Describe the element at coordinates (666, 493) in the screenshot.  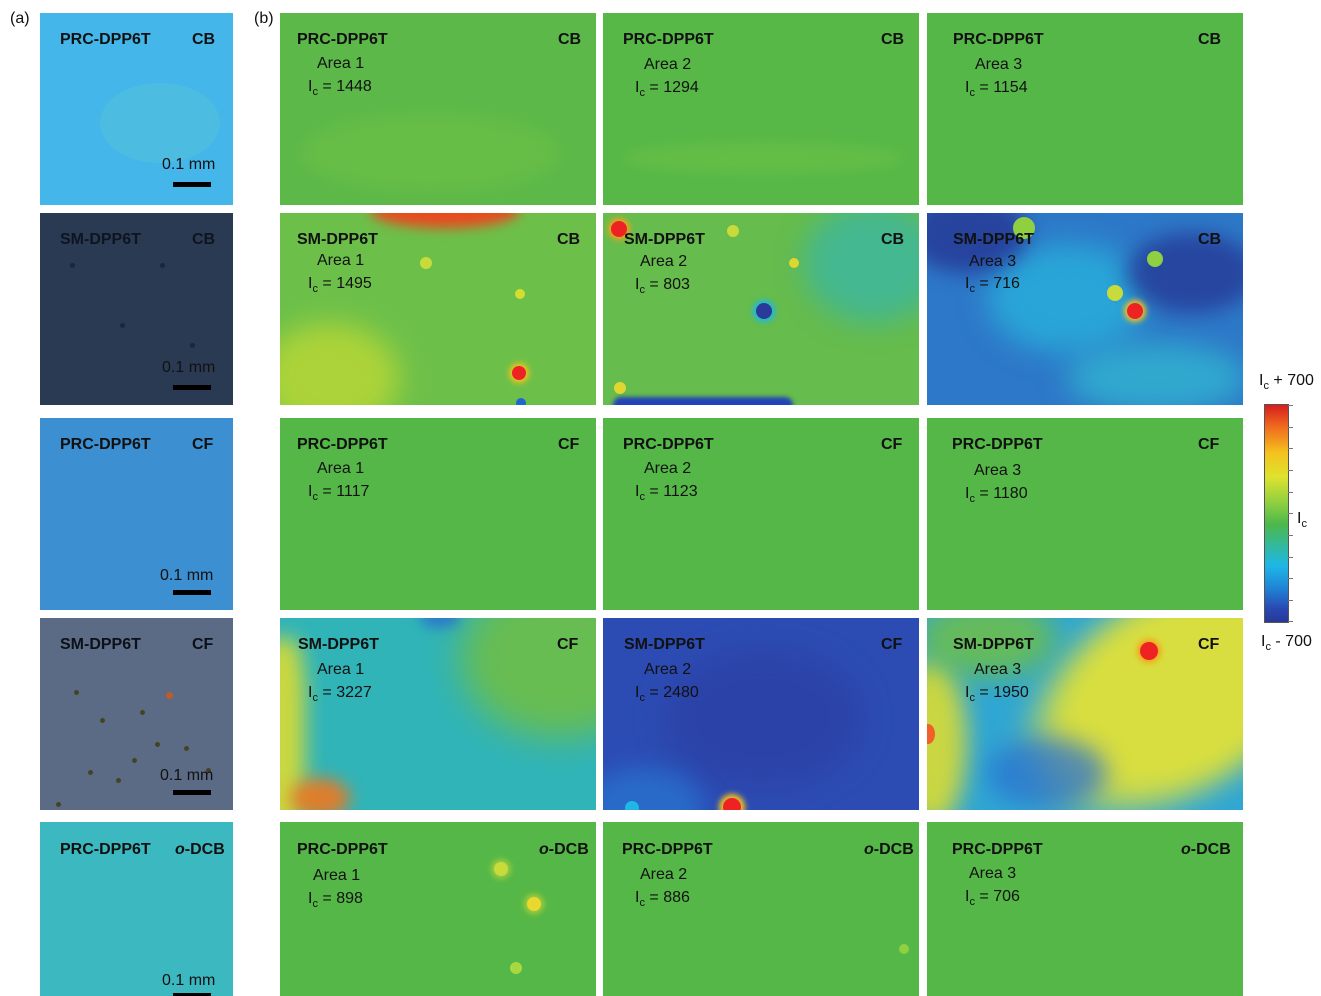
I see `map-ic-label: Ic = 1123` at that location.